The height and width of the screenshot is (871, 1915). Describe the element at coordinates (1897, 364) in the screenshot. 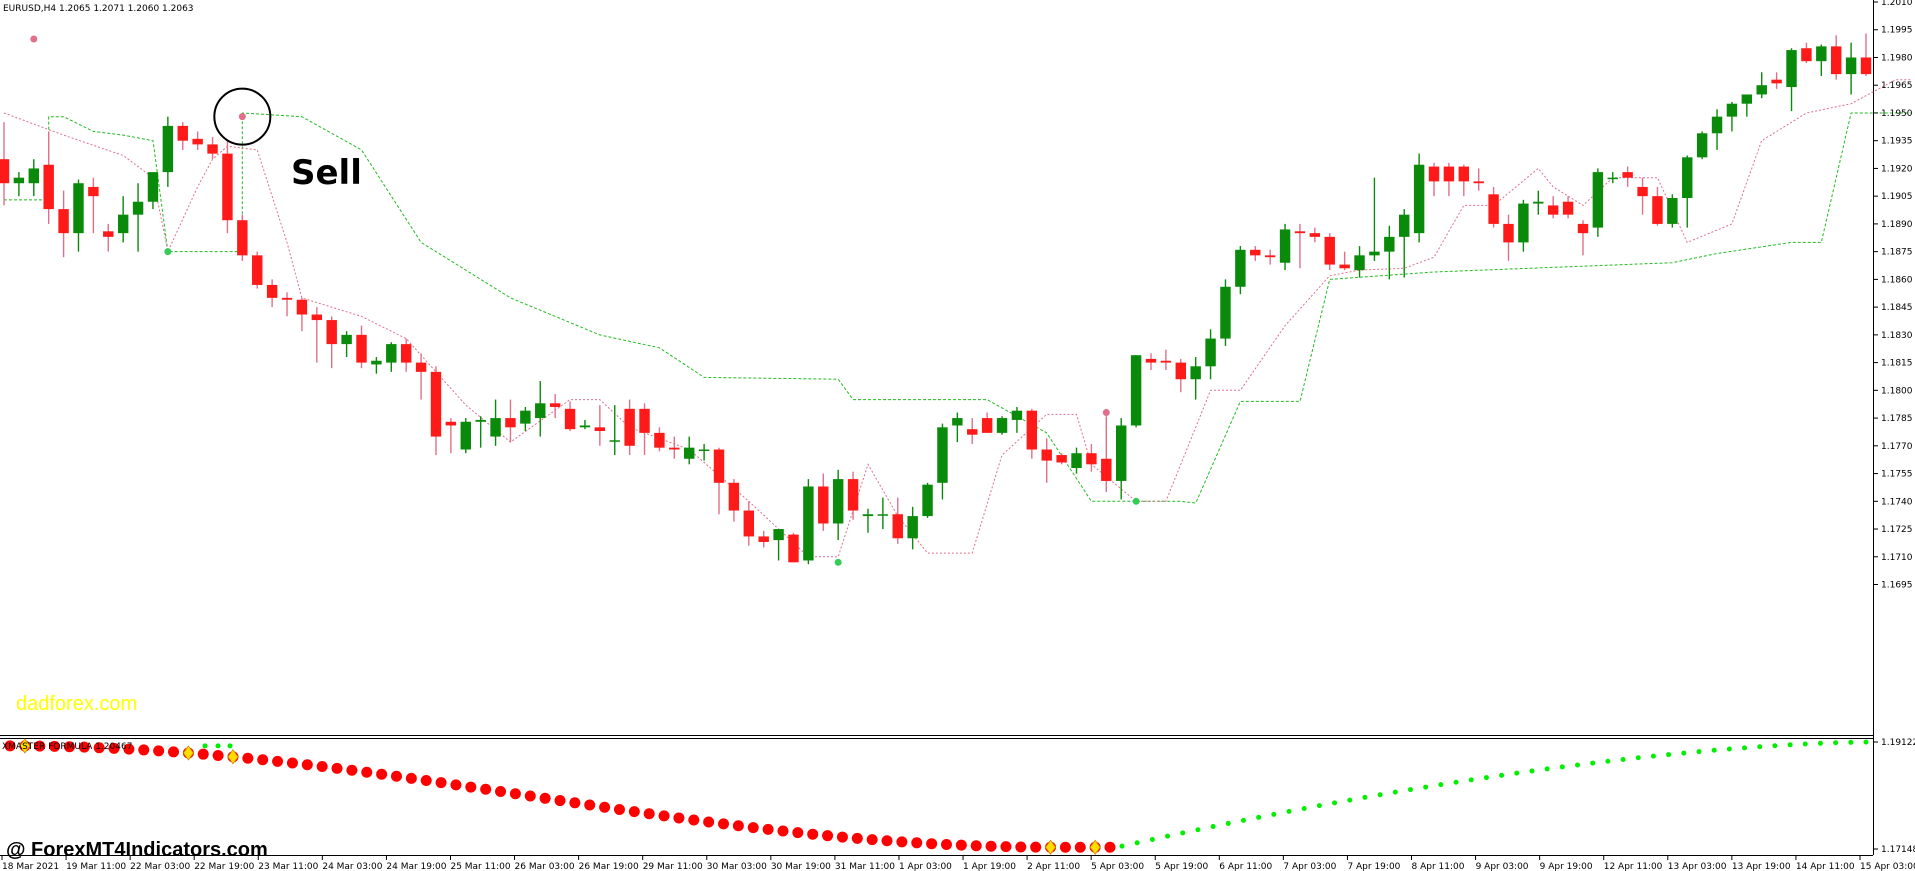

I see `price-tick-label: 1.1815` at that location.